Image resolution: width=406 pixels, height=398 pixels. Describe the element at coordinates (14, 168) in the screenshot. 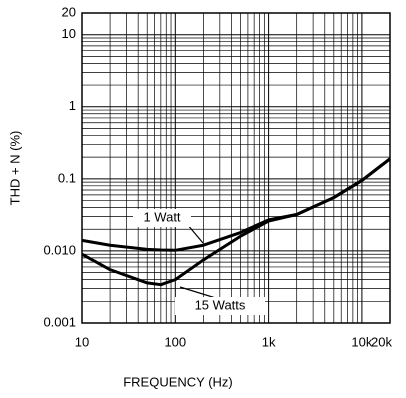

I see `y-axis-label: THD + N (%)` at that location.